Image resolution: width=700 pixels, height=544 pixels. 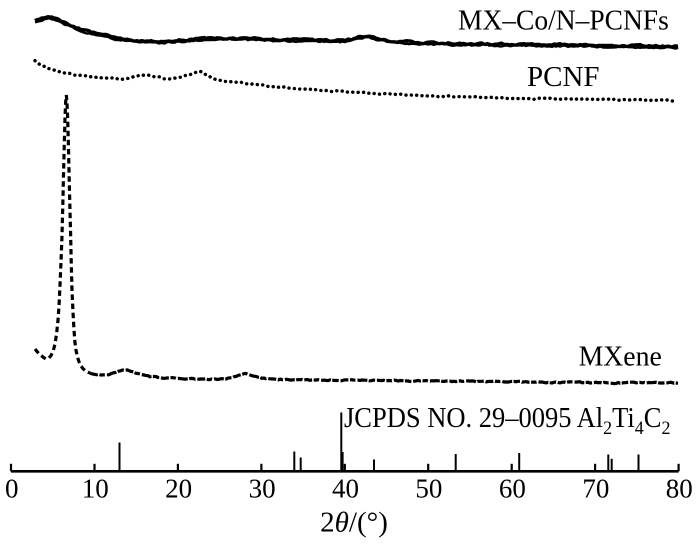 I want to click on svg-text: 2θ/(°), so click(x=354, y=523).